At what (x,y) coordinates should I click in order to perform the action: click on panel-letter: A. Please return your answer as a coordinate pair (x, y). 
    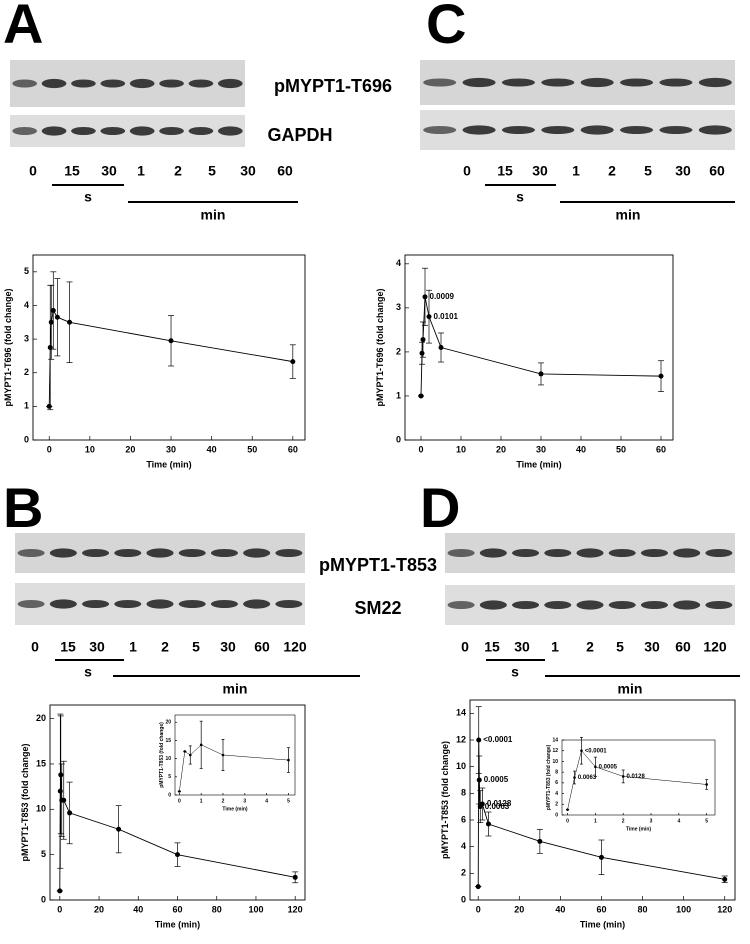
    Looking at the image, I should click on (23, 27).